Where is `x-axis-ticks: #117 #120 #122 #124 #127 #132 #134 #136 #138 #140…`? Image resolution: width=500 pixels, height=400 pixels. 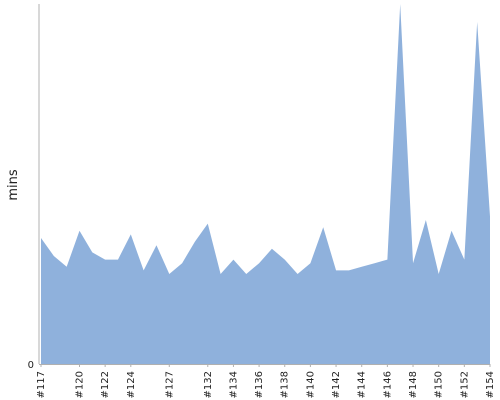 x-axis-ticks: #117 #120 #122 #124 #127 #132 #134 #136 #138 #140… is located at coordinates (266, 381).